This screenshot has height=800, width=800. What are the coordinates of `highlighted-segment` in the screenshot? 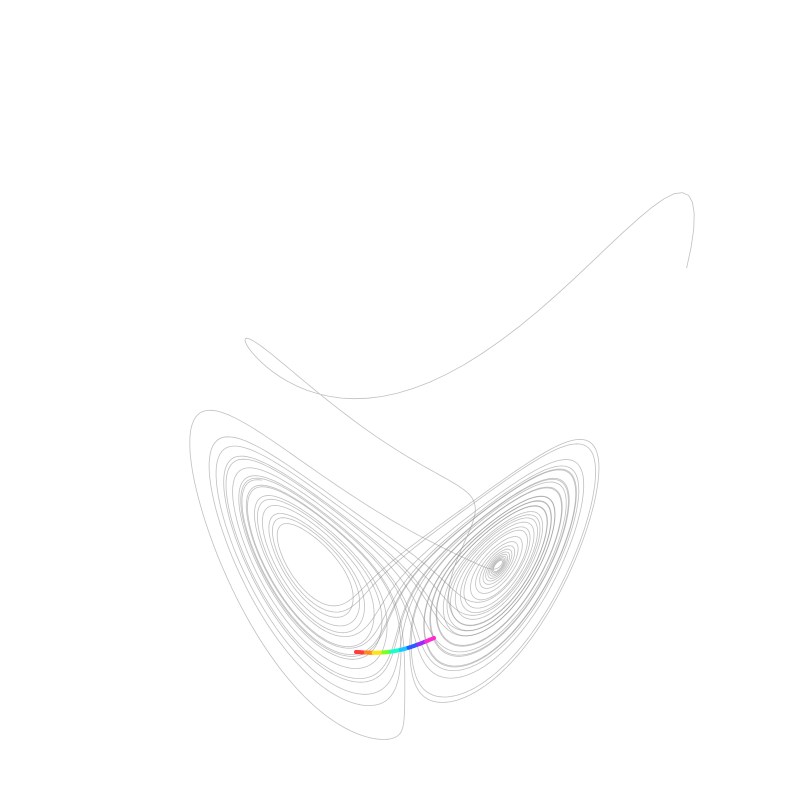 It's located at (395, 645).